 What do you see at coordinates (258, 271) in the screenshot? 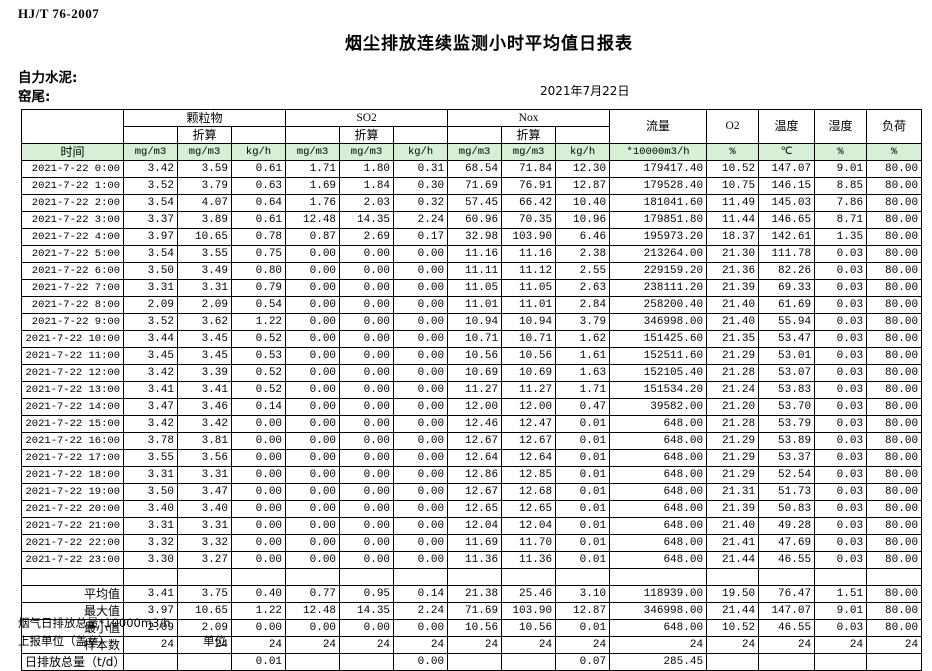
I see `cell-pmk: 0.80` at bounding box center [258, 271].